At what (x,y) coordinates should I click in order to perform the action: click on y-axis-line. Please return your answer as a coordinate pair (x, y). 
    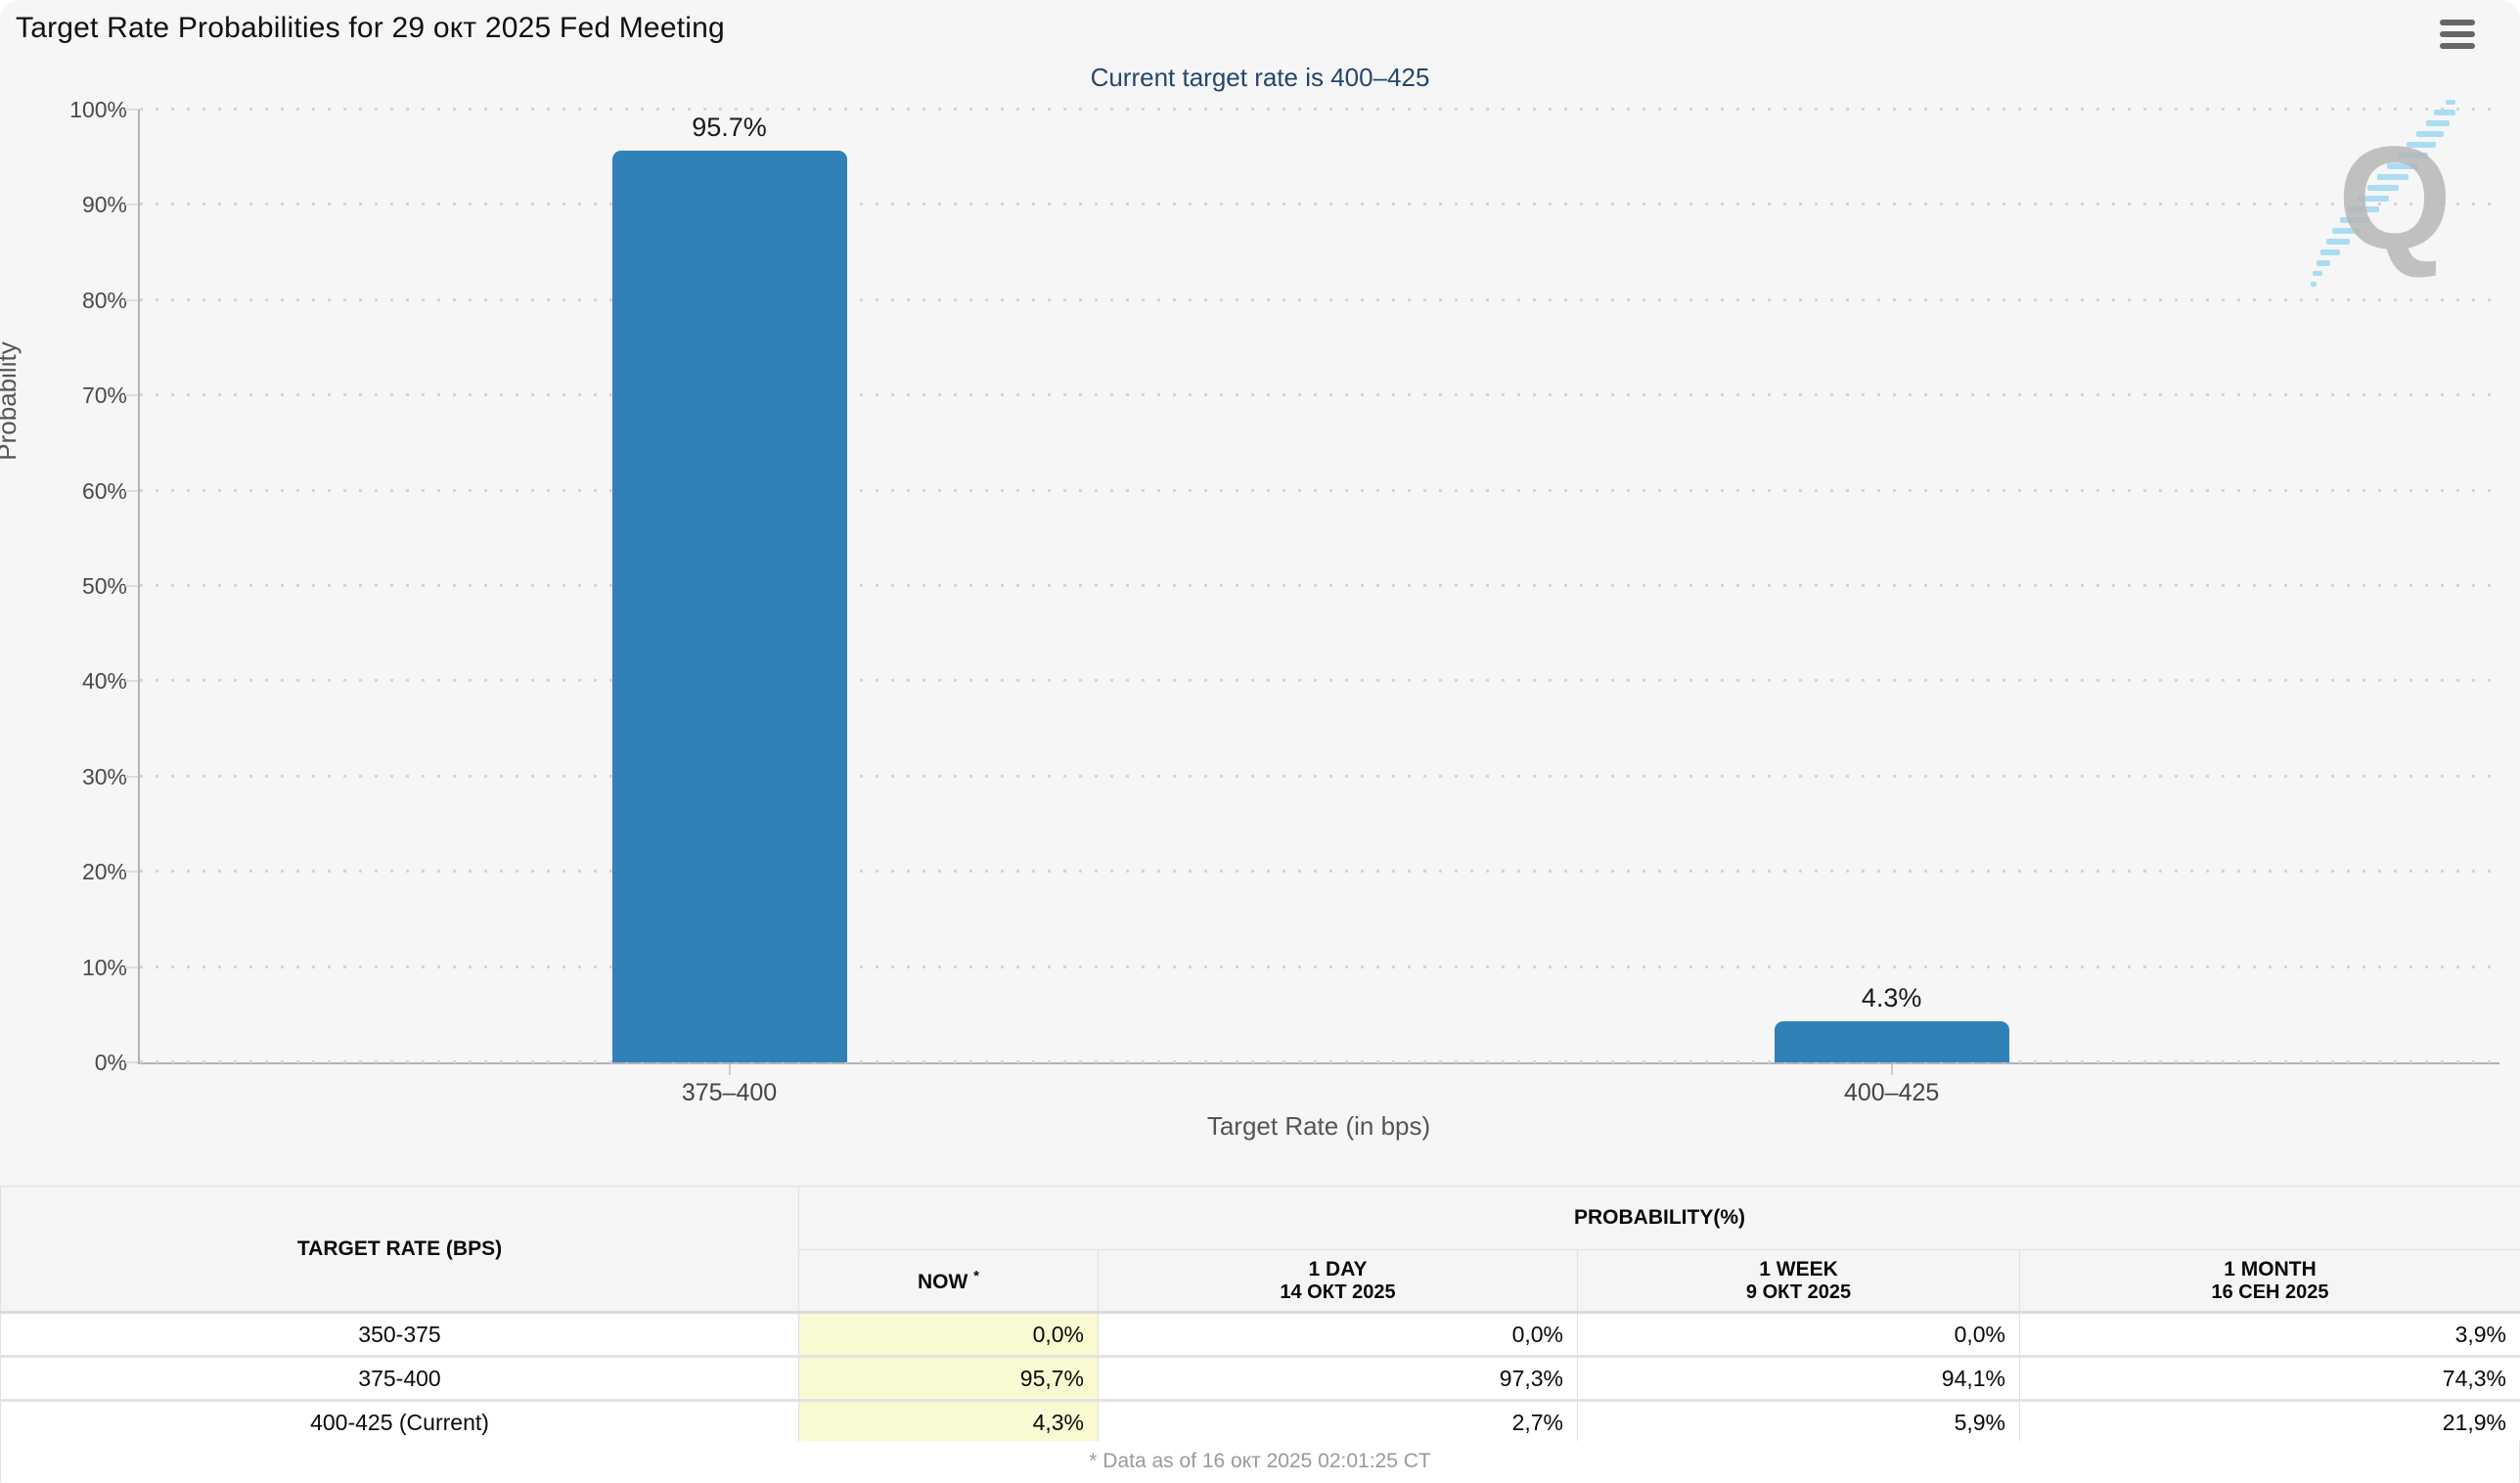
    Looking at the image, I should click on (139, 587).